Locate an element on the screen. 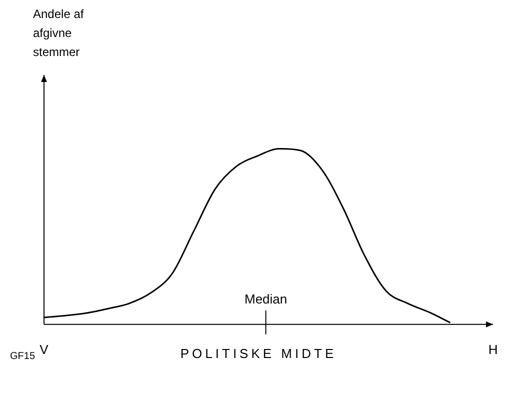  x-axis-title: POLITISKE MIDTE is located at coordinates (258, 353).